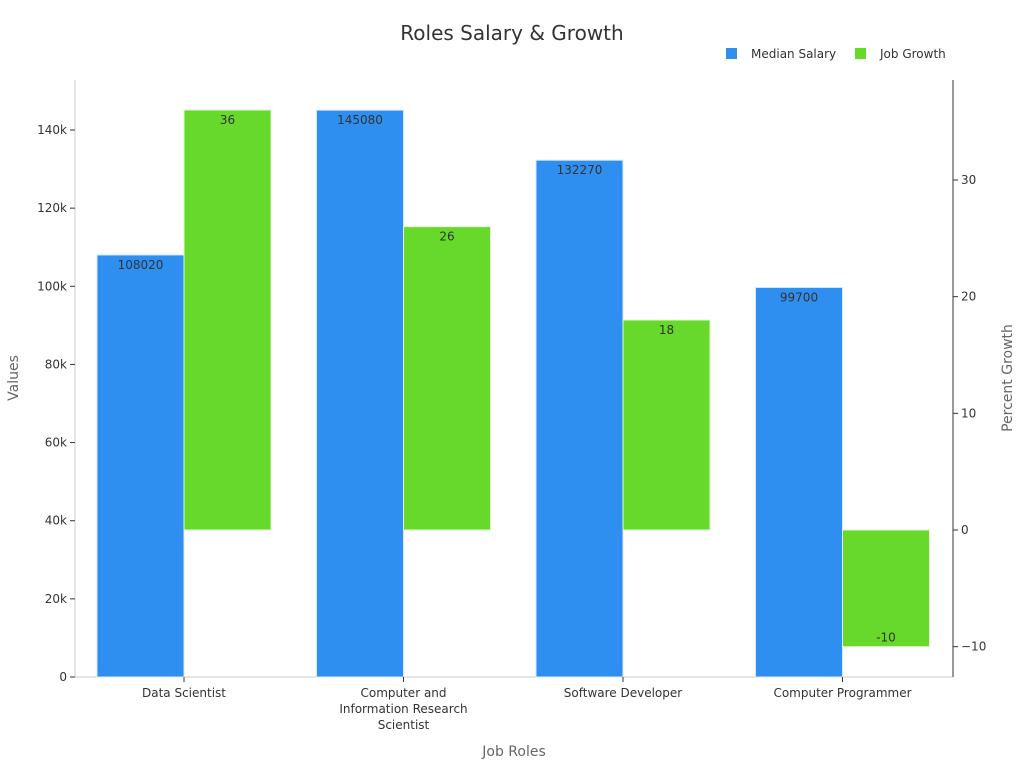  I want to click on y-tick-label: 40k, so click(56, 521).